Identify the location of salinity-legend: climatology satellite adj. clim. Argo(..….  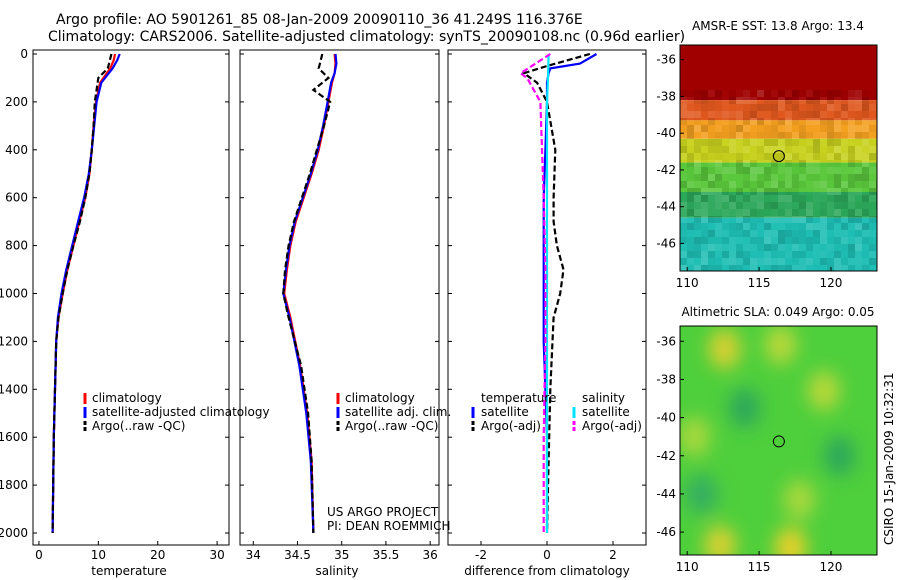
(393, 412).